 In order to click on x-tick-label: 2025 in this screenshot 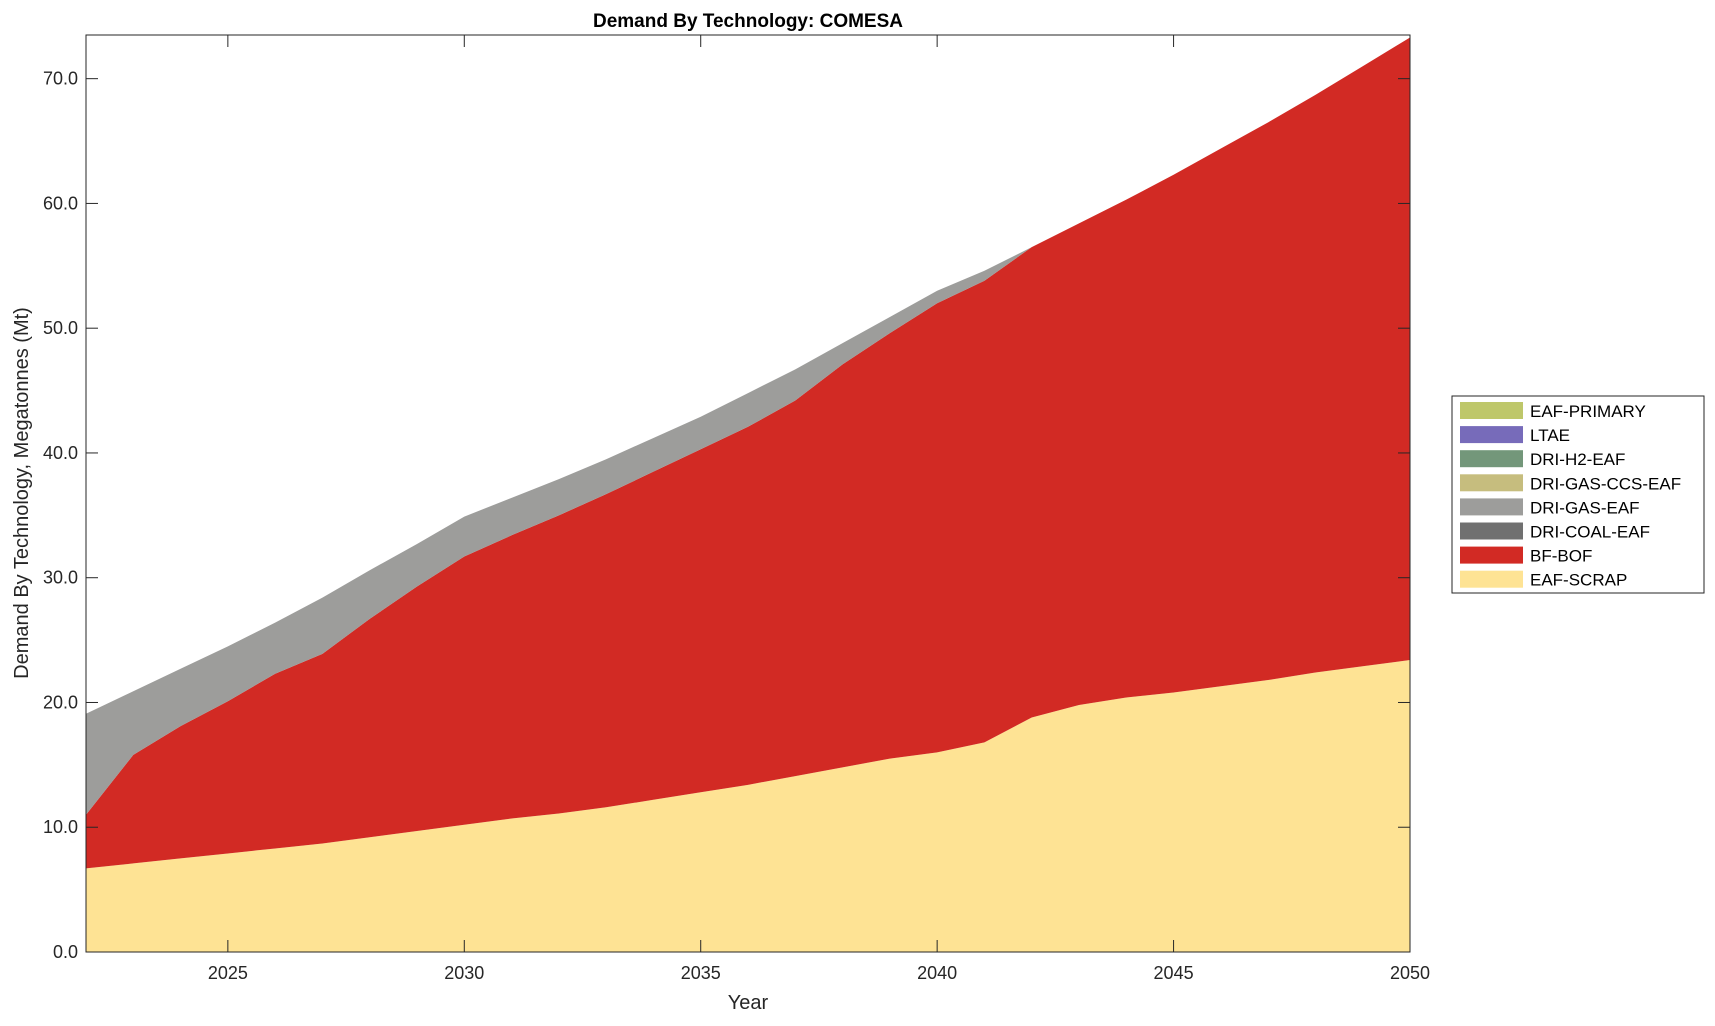, I will do `click(228, 973)`.